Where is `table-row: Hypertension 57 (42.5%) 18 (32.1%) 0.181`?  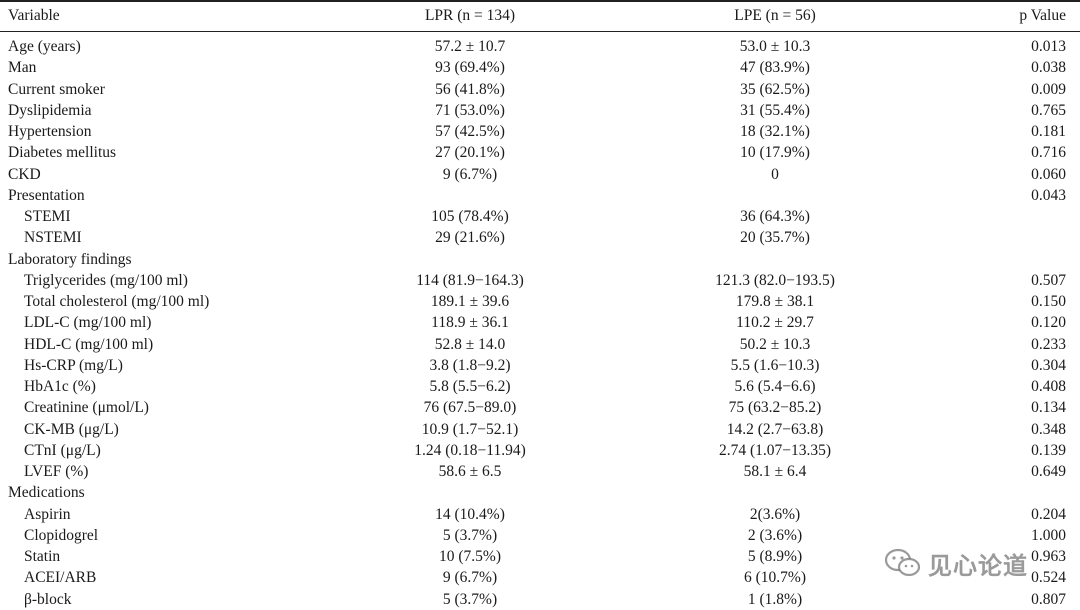 table-row: Hypertension 57 (42.5%) 18 (32.1%) 0.181 is located at coordinates (540, 131).